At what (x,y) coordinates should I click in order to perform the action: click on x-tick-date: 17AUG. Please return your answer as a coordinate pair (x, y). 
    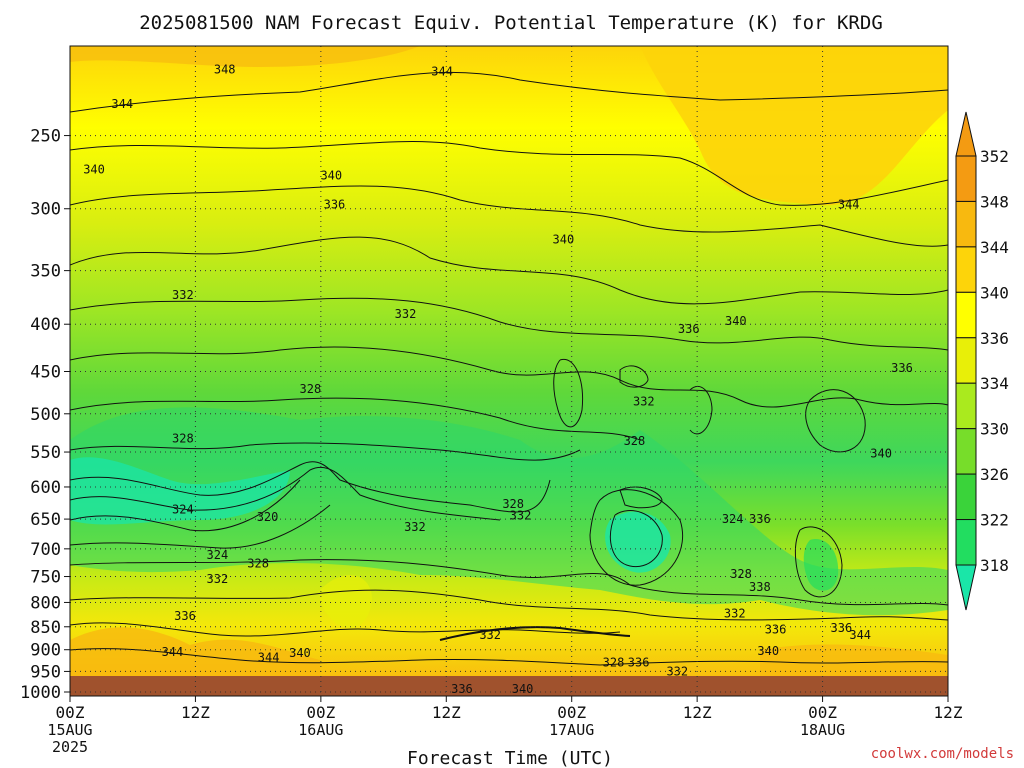
    Looking at the image, I should click on (571, 730).